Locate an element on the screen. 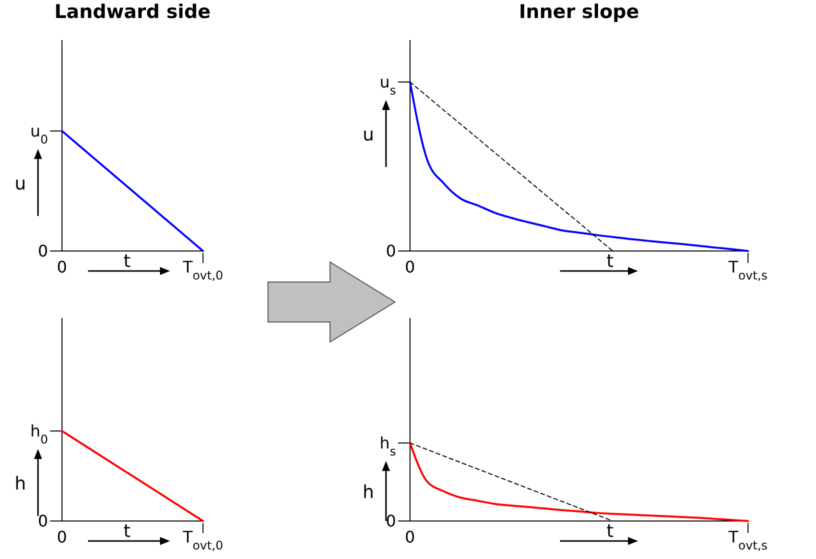  annotation: h$_{0}$ is located at coordinates (39, 434).